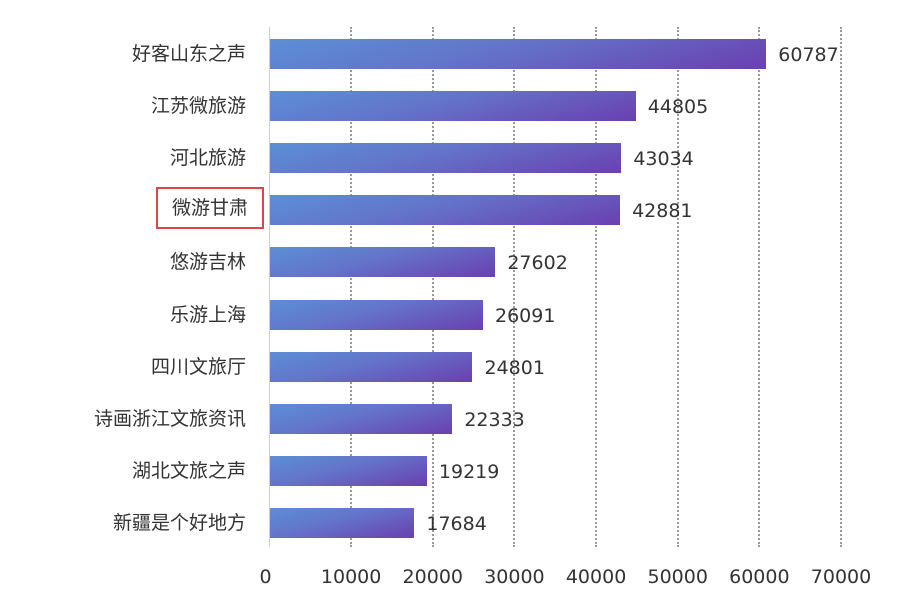 Image resolution: width=900 pixels, height=603 pixels. I want to click on bar-row: 微游甘肃 42881, so click(450, 208).